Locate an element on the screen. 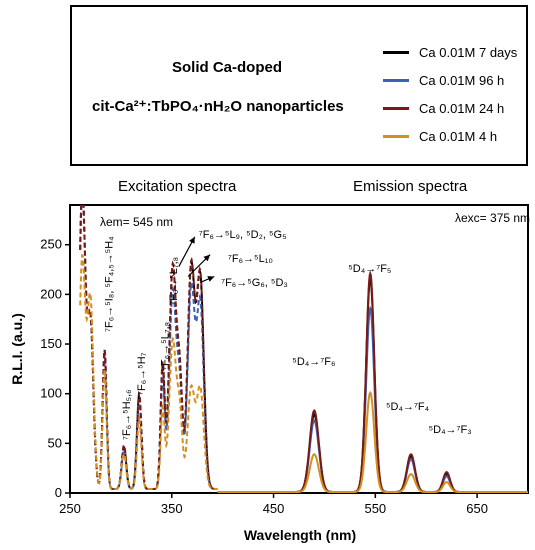 This screenshot has height=550, width=535. y-axis-title: R.L.I. (a.u.) is located at coordinates (17, 349).